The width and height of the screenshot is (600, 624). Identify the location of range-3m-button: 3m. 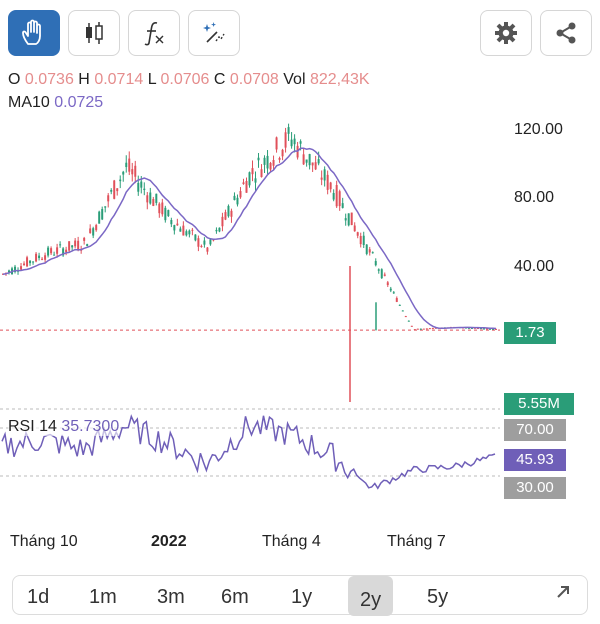
(171, 597).